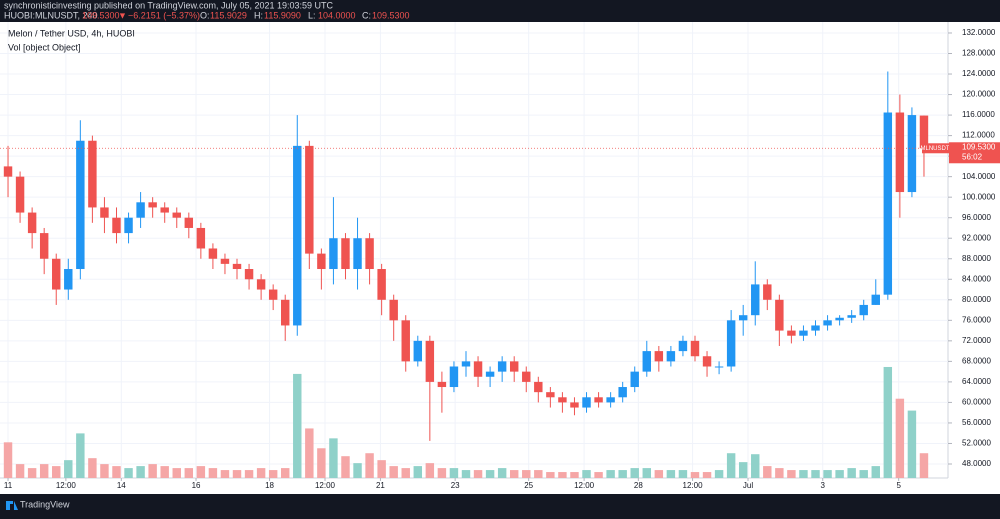  Describe the element at coordinates (164, 15) in the screenshot. I see `header-item: −6.2151 (−5.37%)` at that location.